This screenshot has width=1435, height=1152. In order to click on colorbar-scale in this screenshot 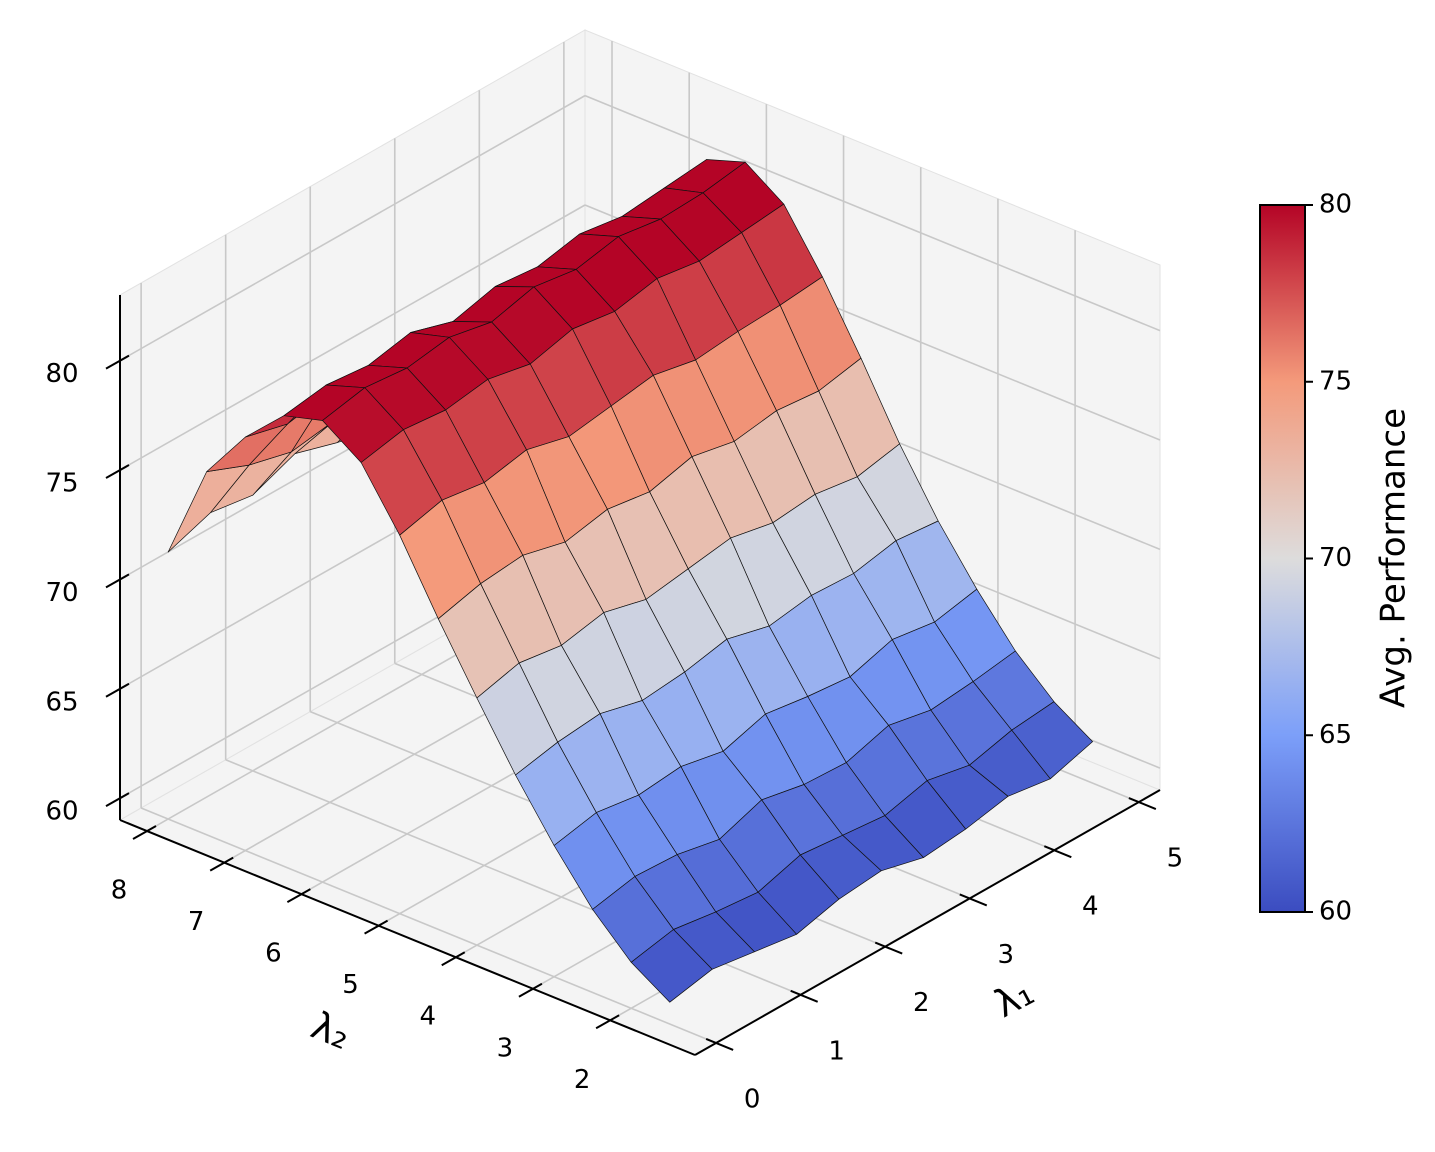, I will do `click(1282, 558)`.